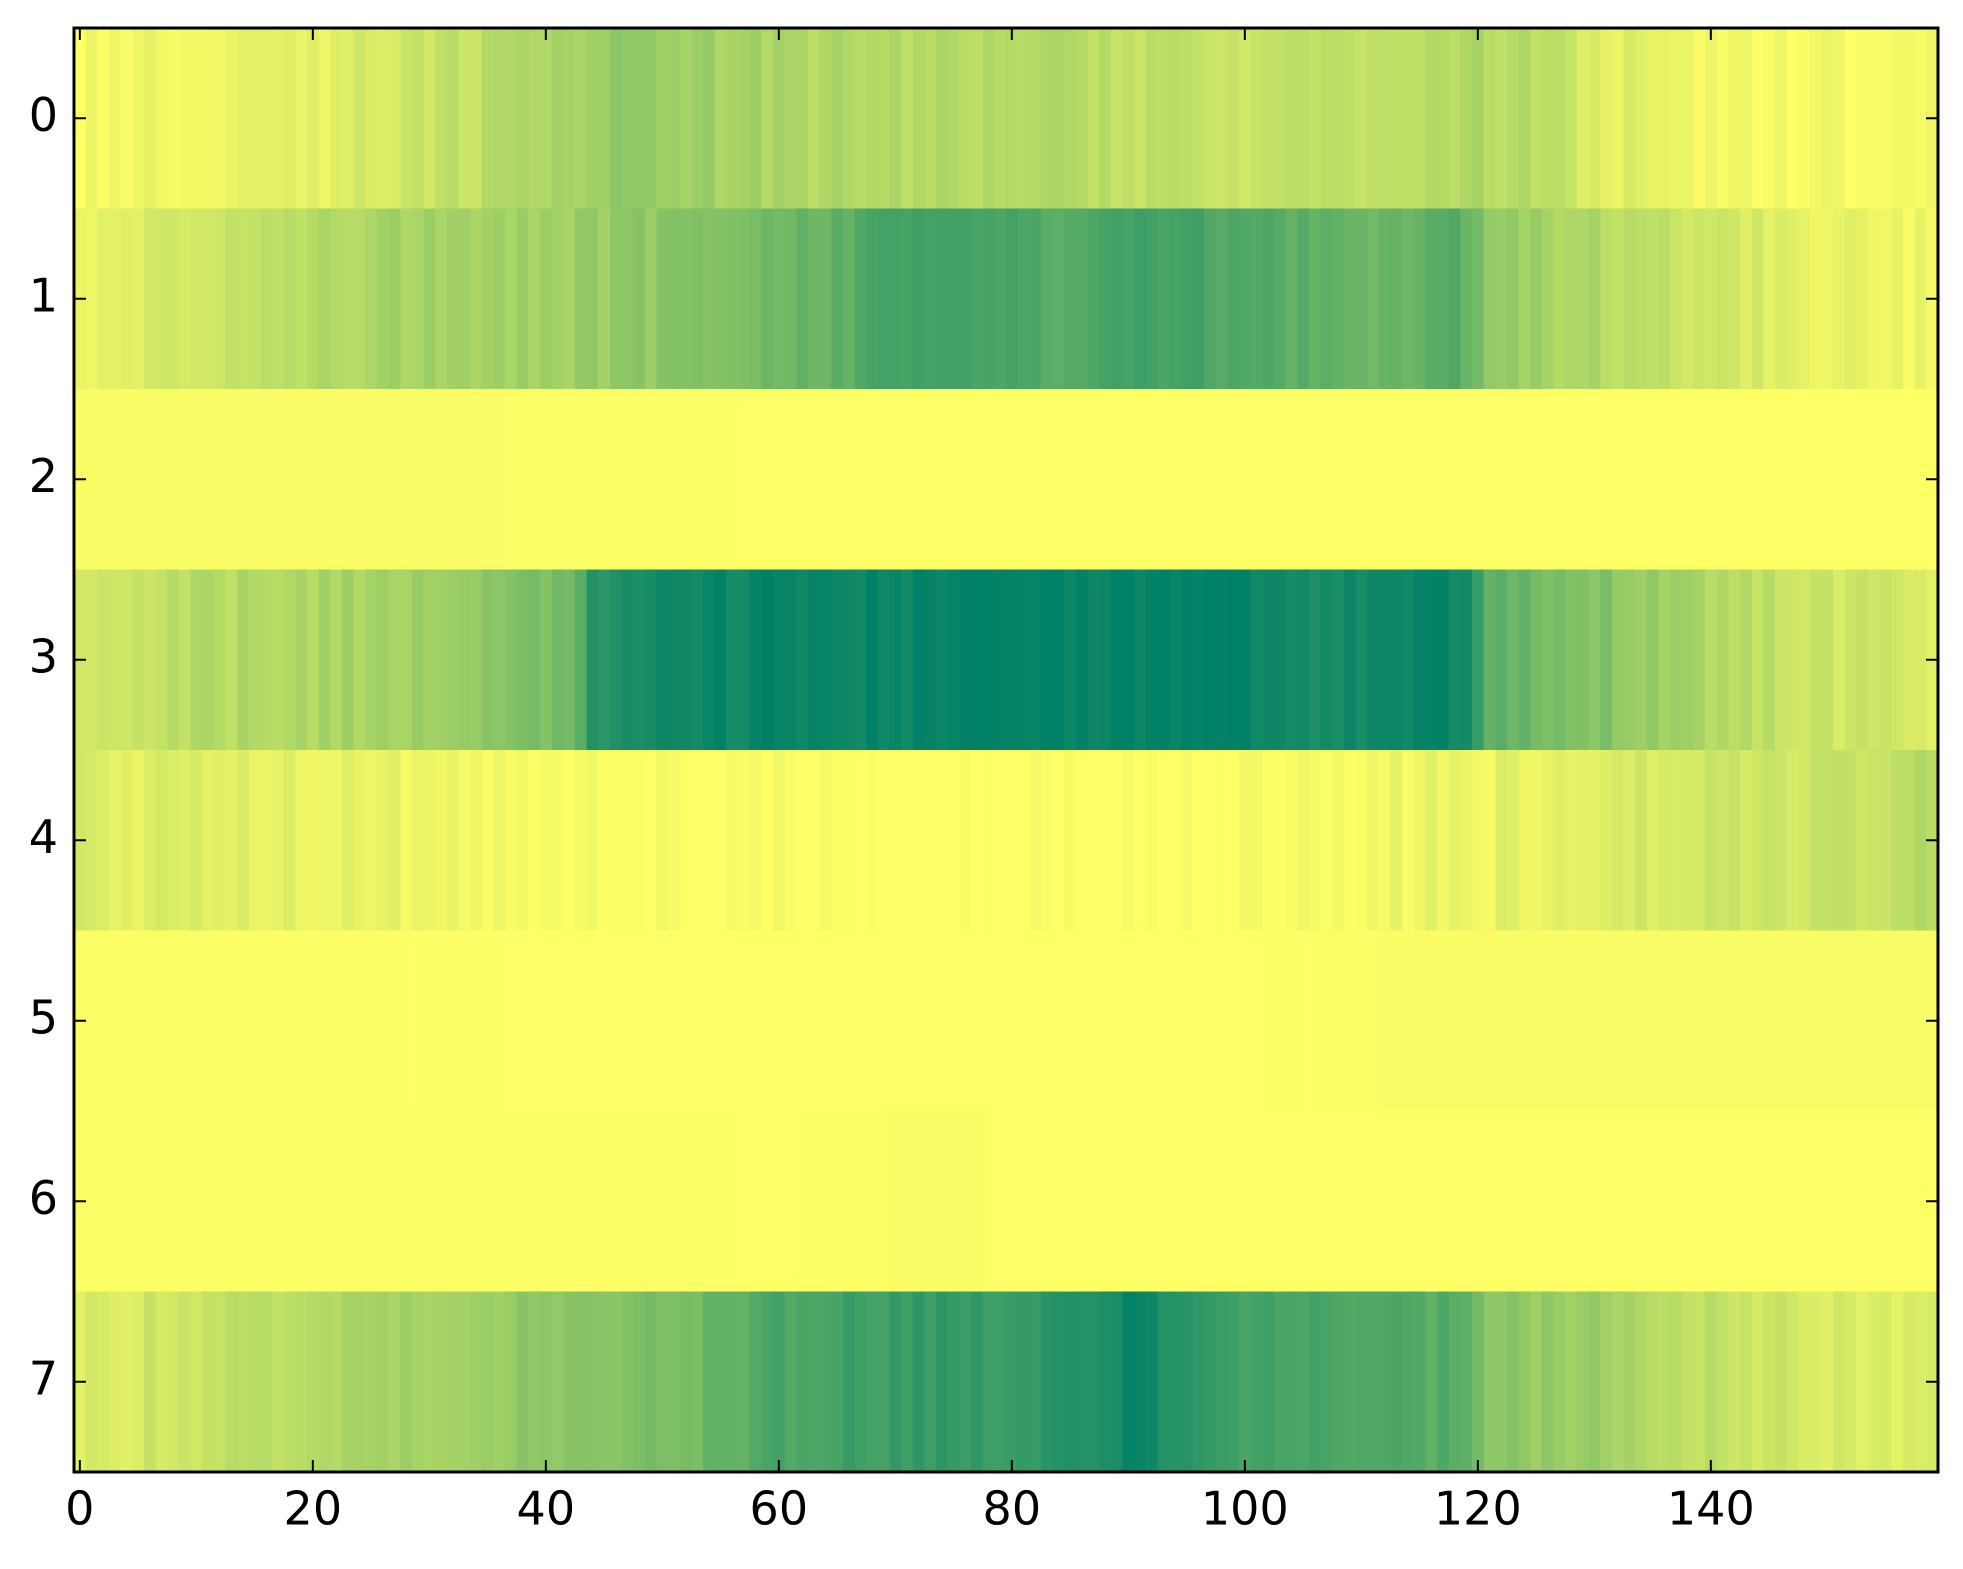 Image resolution: width=1963 pixels, height=1569 pixels. Describe the element at coordinates (43, 1198) in the screenshot. I see `y-tick-label: 6` at that location.